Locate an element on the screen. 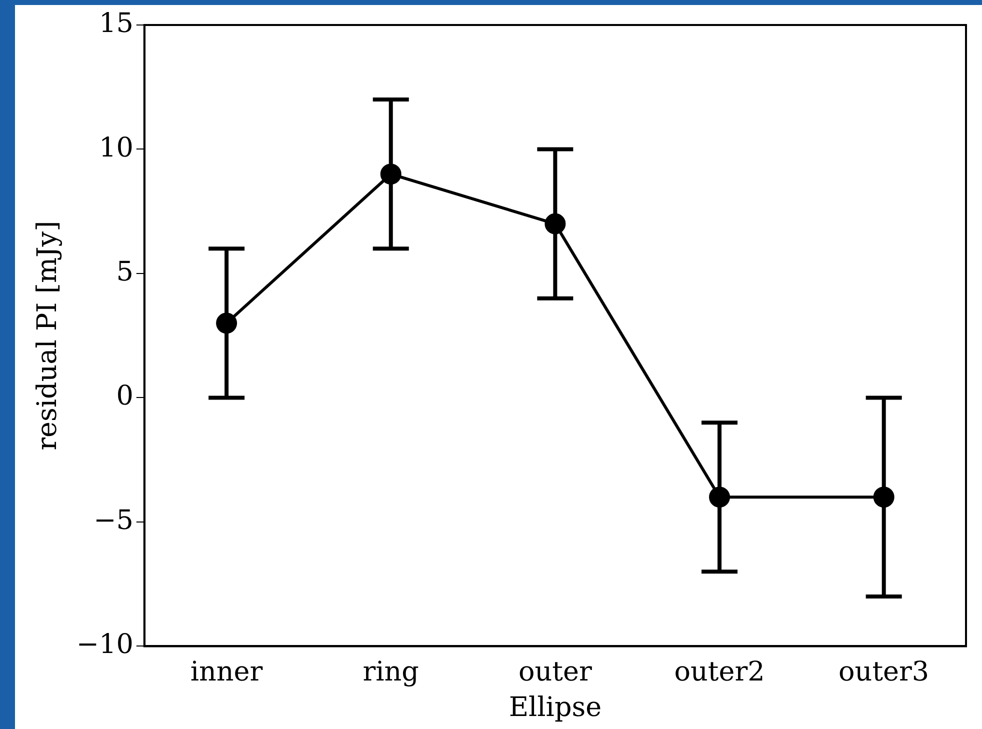 The width and height of the screenshot is (982, 729). y-tick-label: −10 is located at coordinates (105, 644).